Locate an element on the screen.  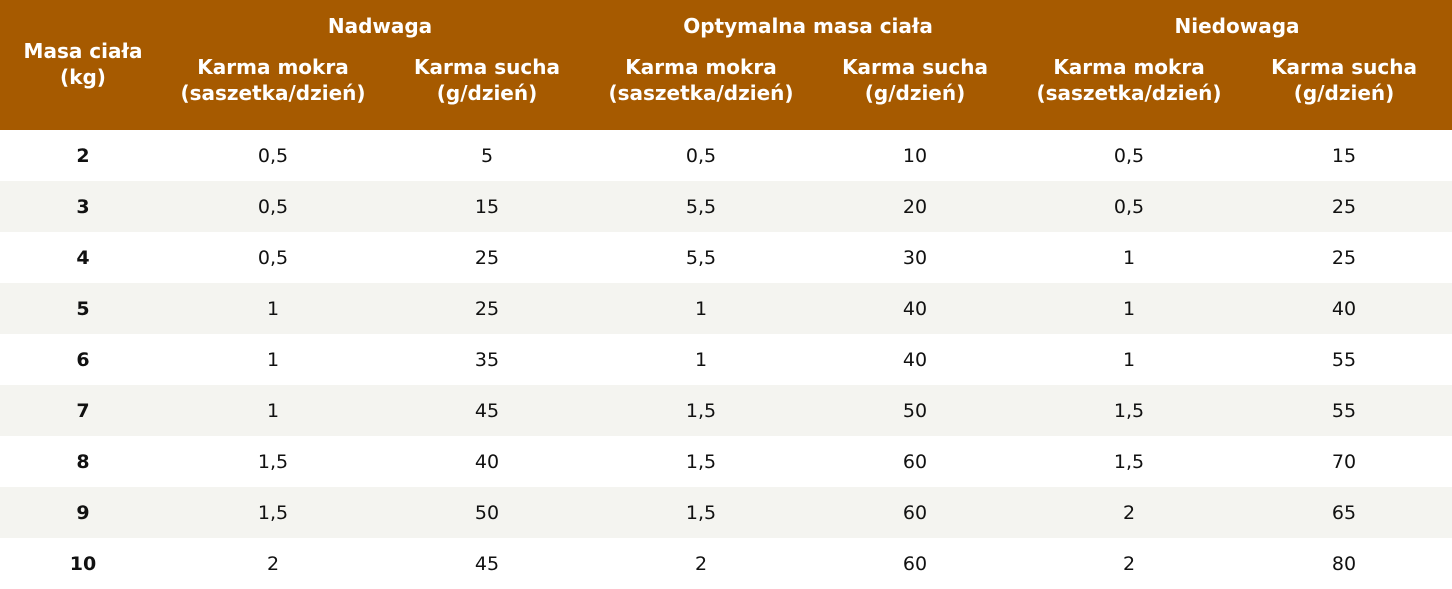
group-header: Optymalna masa ciała is located at coordinates (808, 26).